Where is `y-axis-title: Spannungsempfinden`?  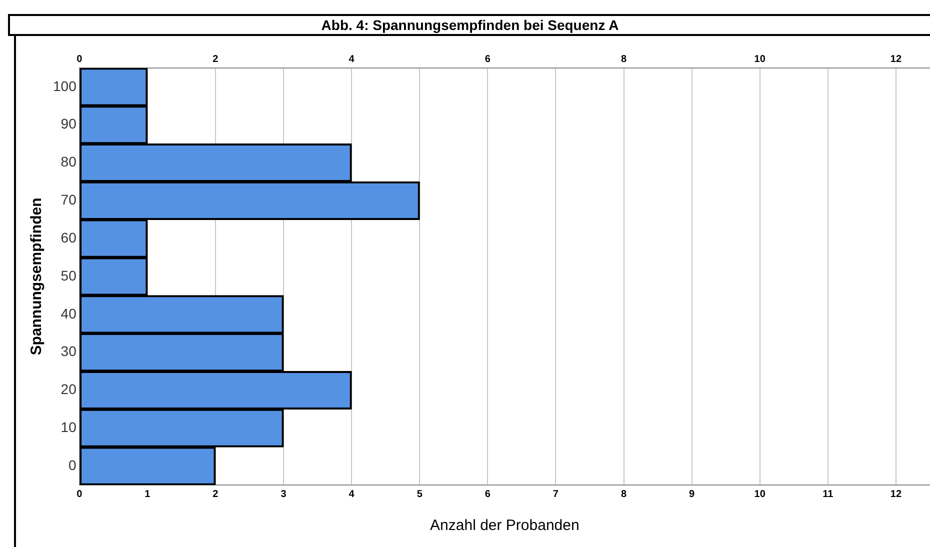
y-axis-title: Spannungsempfinden is located at coordinates (37, 277).